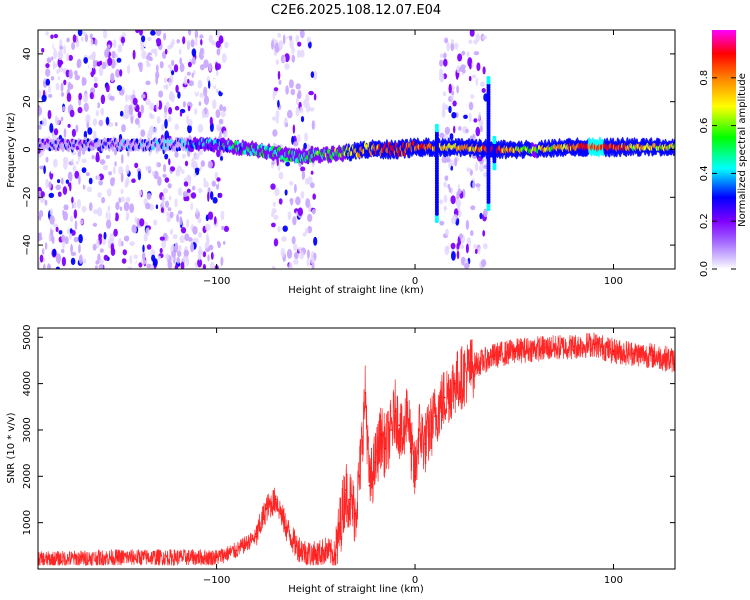 This screenshot has height=600, width=750. I want to click on y-tick-label: 20, so click(27, 101).